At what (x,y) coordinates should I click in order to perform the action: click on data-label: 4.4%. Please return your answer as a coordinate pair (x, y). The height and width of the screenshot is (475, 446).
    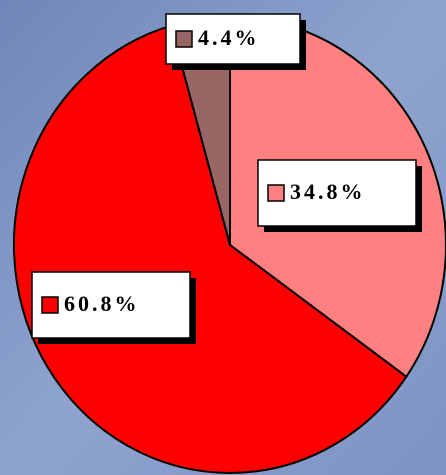
    Looking at the image, I should click on (229, 37).